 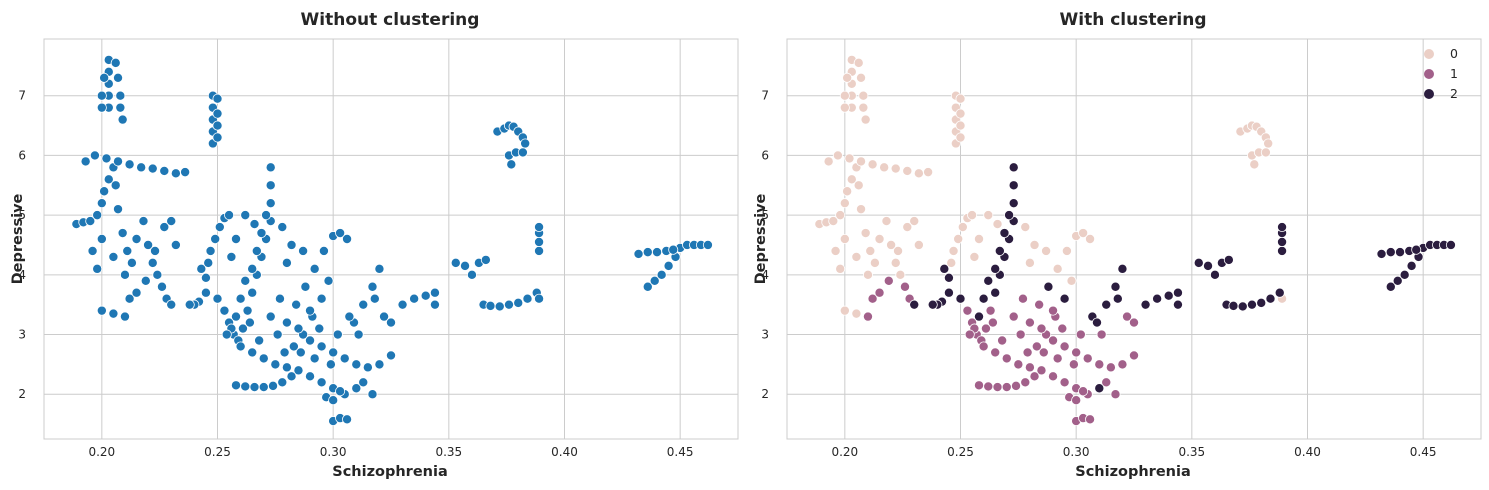 What do you see at coordinates (1454, 53) in the screenshot?
I see `legend-label-0: 0` at bounding box center [1454, 53].